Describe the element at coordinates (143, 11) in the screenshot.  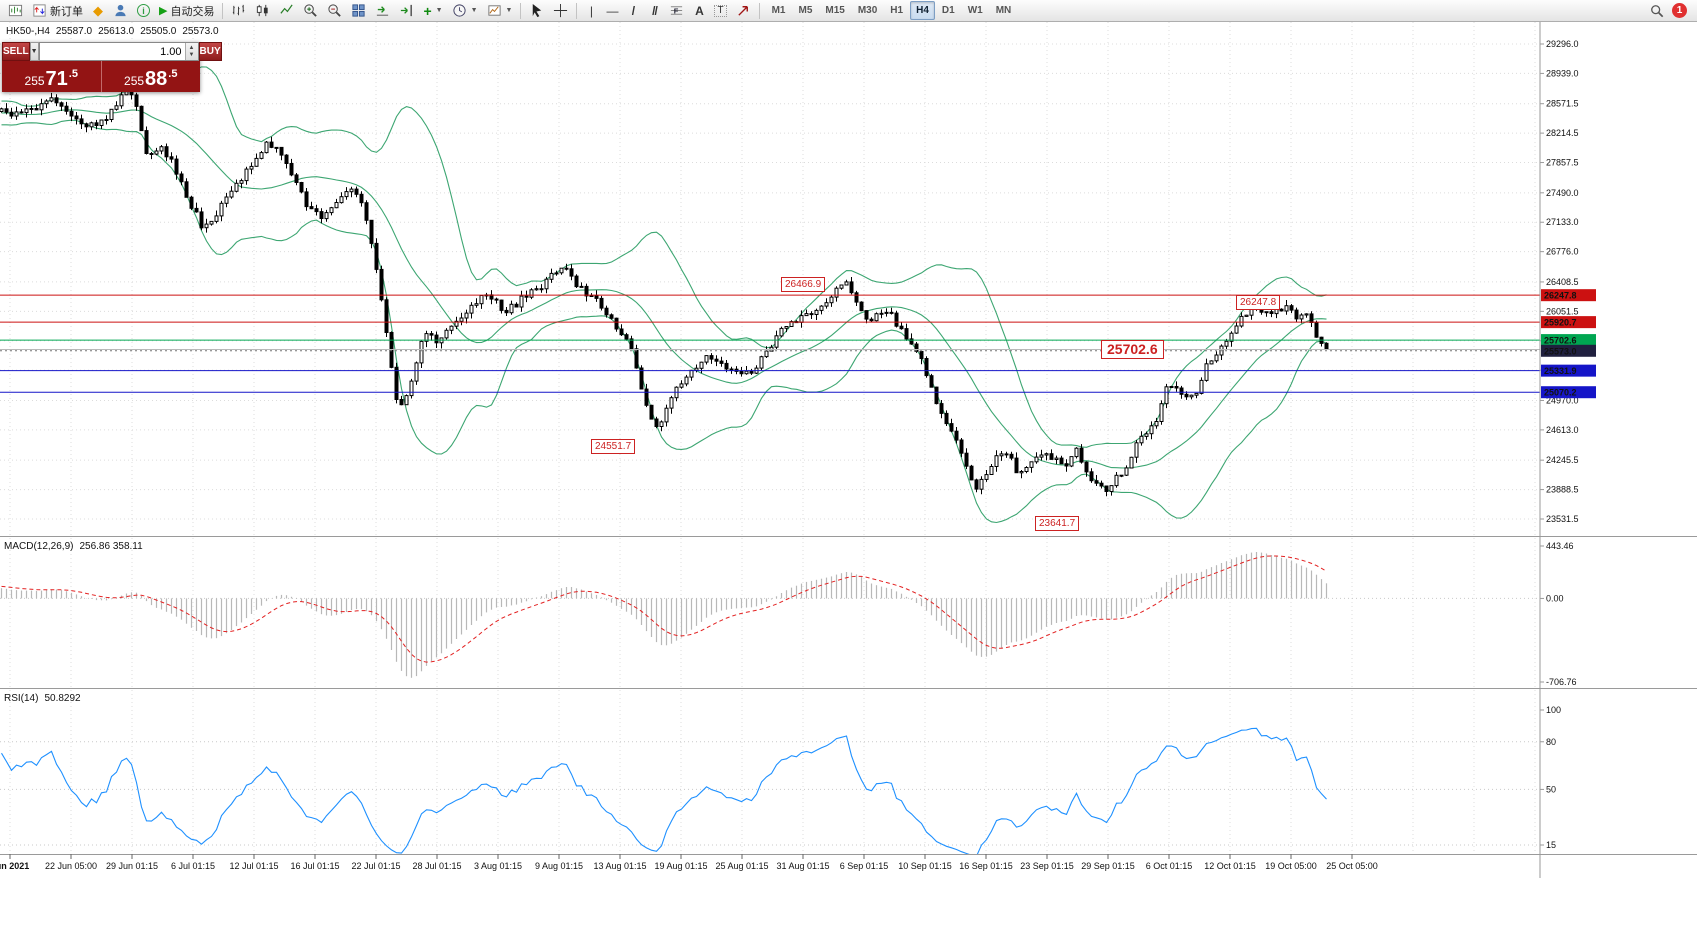
I see `community-button: i` at that location.